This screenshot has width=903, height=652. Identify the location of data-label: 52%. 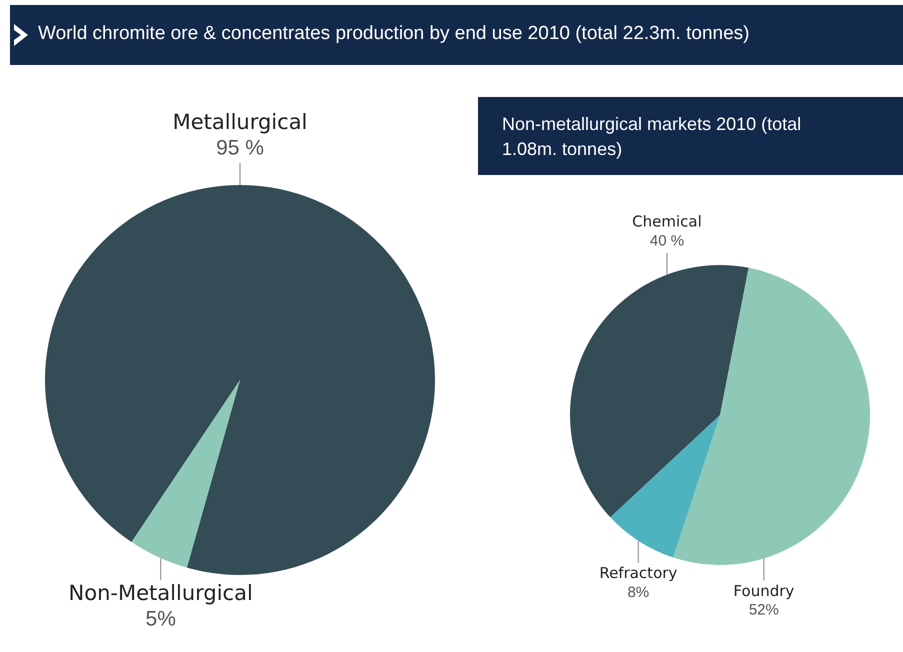
(763, 610).